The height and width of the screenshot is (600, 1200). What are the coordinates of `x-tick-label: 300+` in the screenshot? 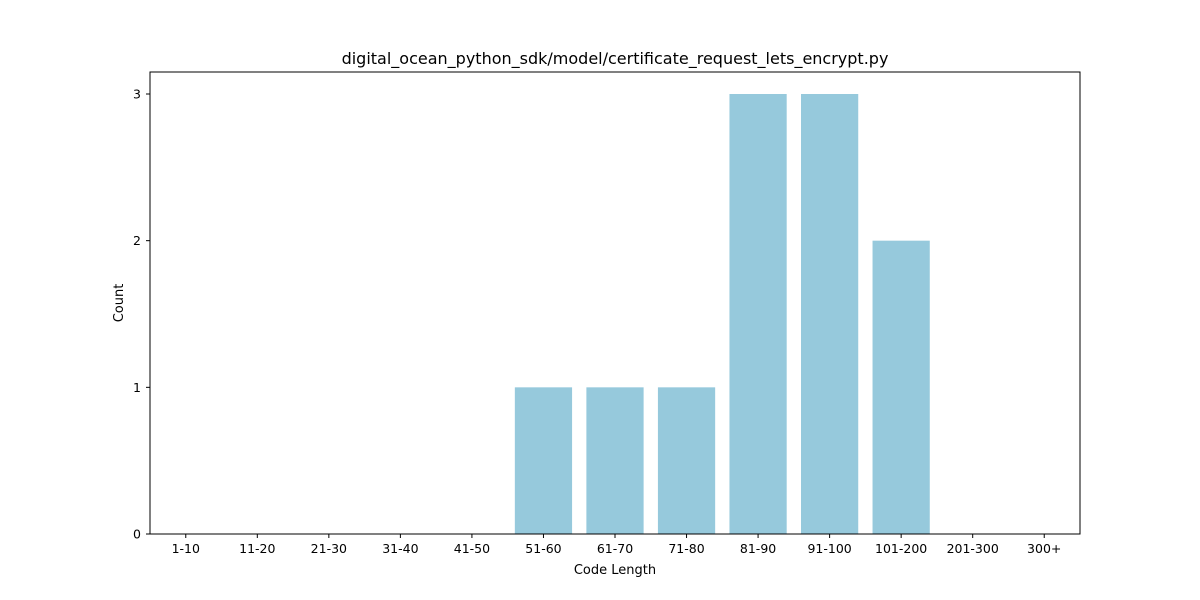 It's located at (1044, 548).